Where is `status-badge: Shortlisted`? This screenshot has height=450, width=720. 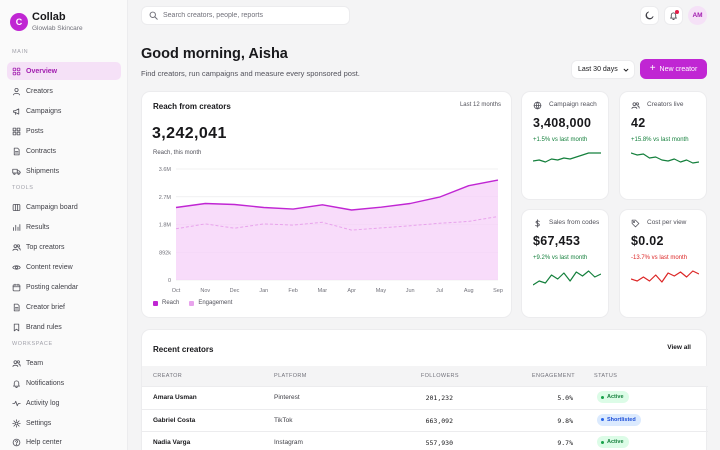 status-badge: Shortlisted is located at coordinates (619, 419).